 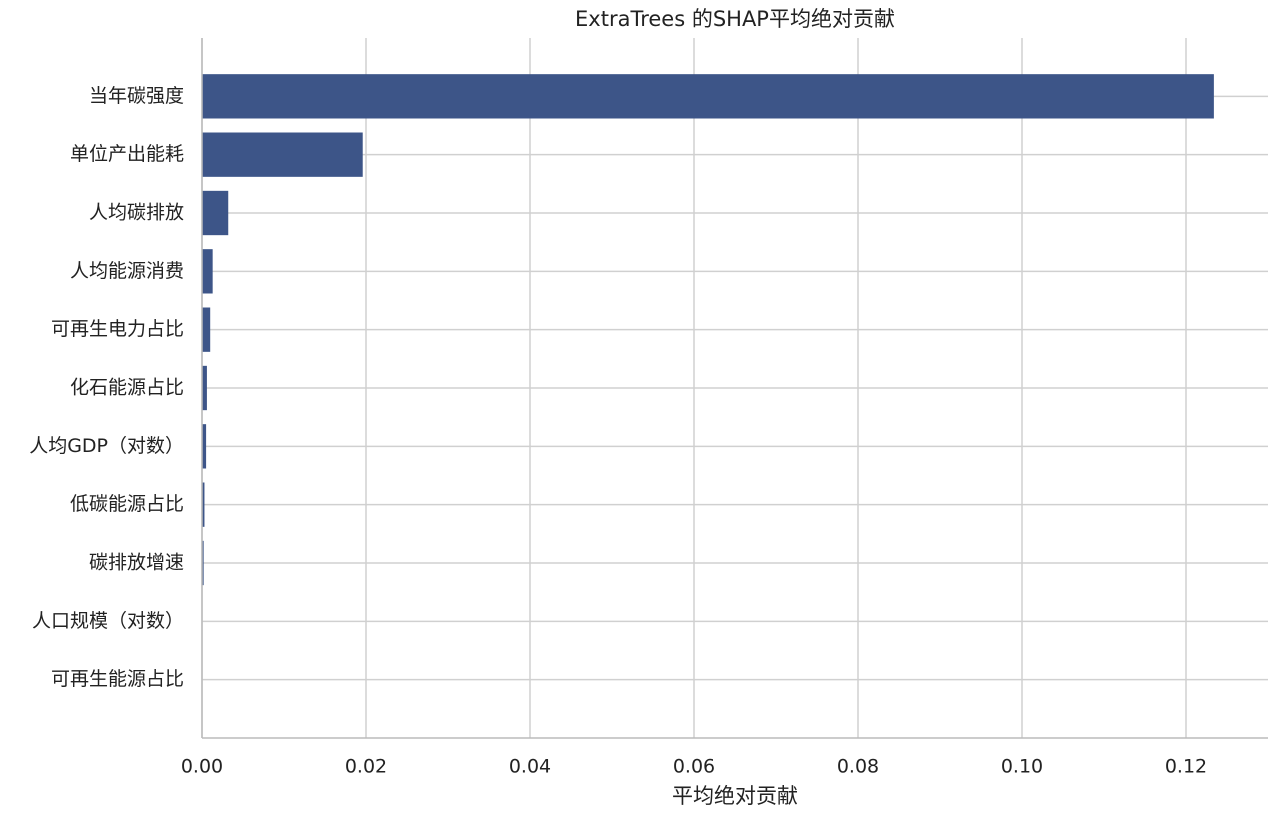 What do you see at coordinates (858, 767) in the screenshot?
I see `x-tick-label: 0.08` at bounding box center [858, 767].